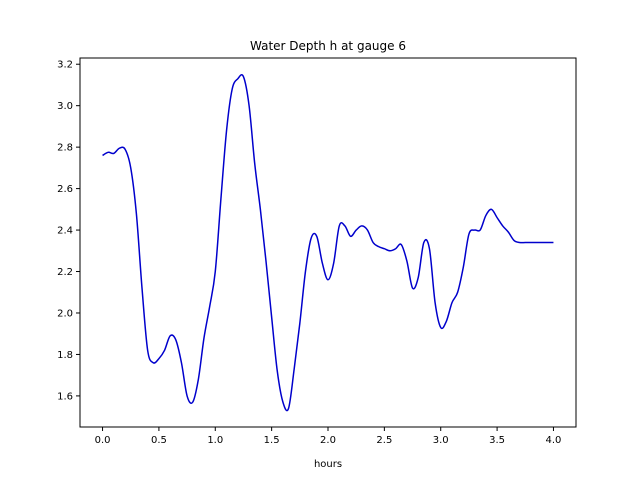  I want to click on x-tick-label: 1.0, so click(215, 440).